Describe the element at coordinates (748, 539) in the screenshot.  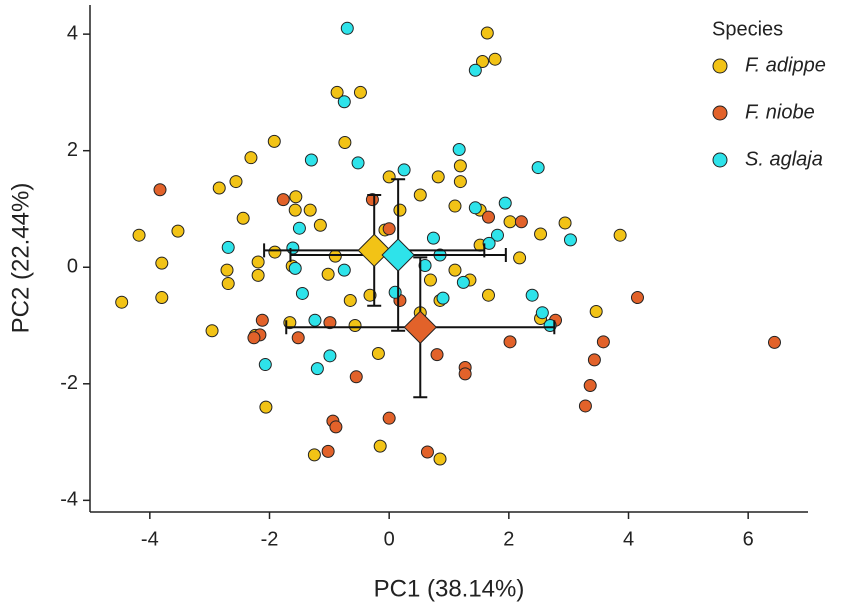
I see `x-tick-label: 6` at that location.